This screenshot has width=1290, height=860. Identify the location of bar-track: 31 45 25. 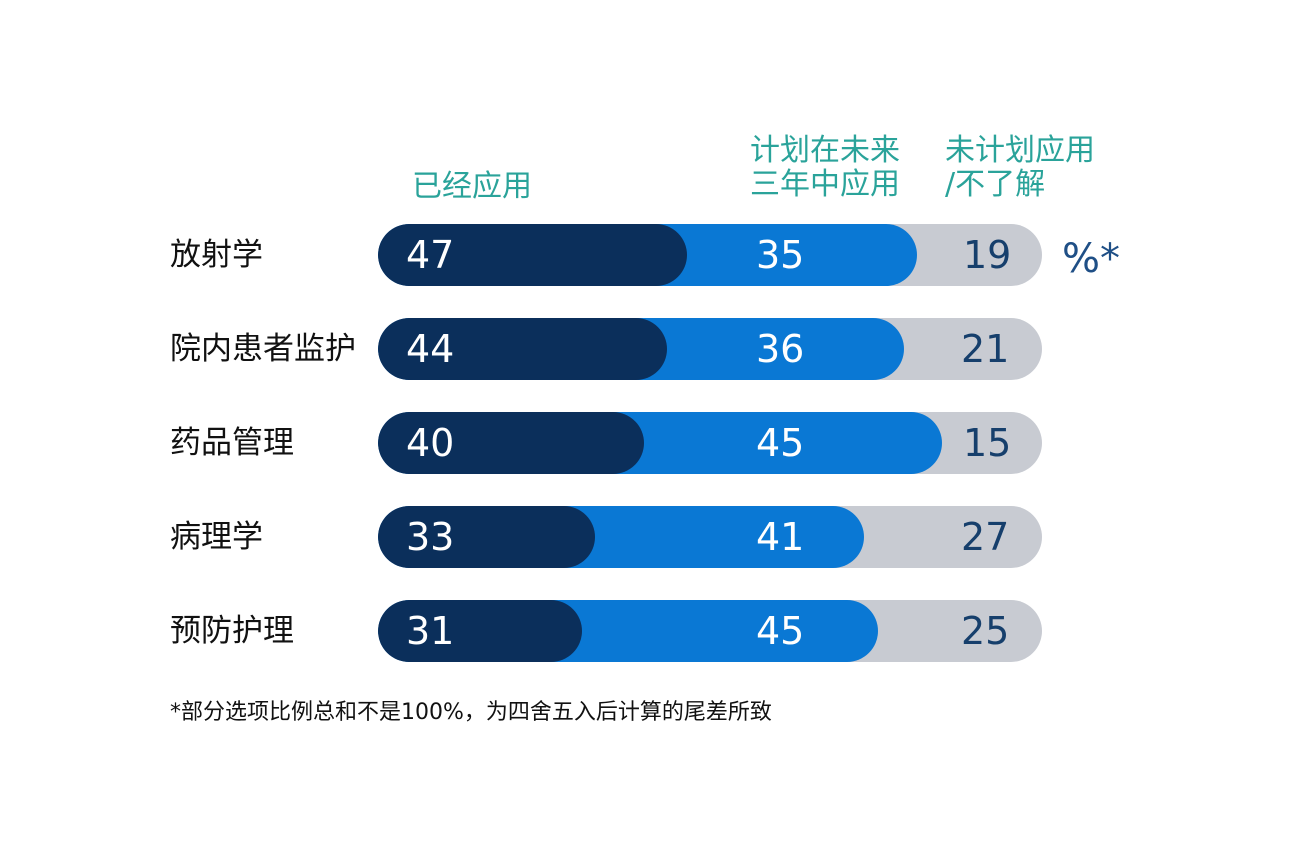
(710, 631).